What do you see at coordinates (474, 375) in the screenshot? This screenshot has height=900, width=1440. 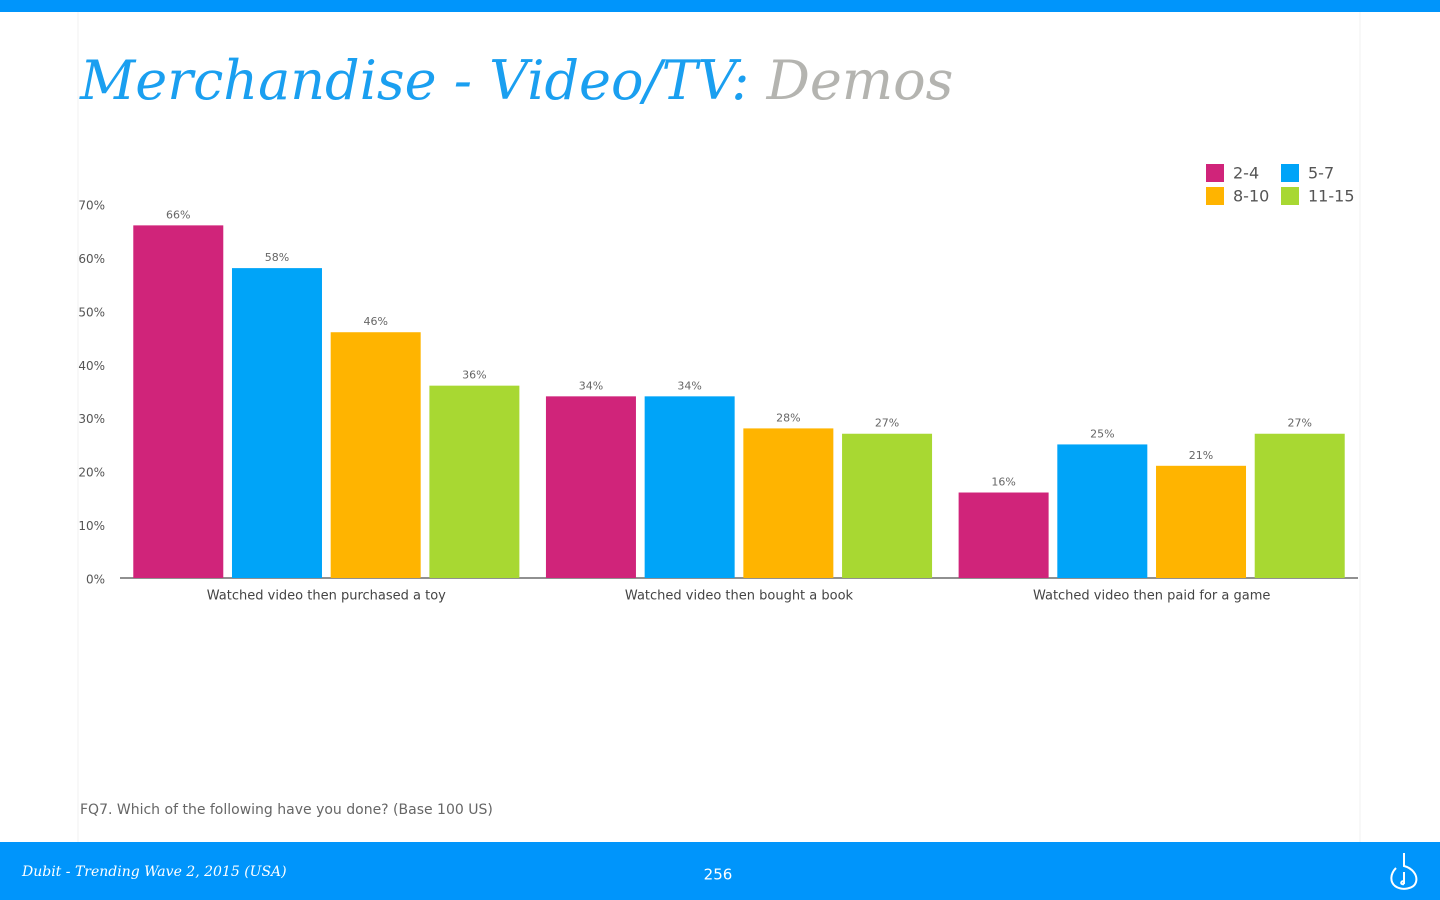 I see `data-label: 36%` at bounding box center [474, 375].